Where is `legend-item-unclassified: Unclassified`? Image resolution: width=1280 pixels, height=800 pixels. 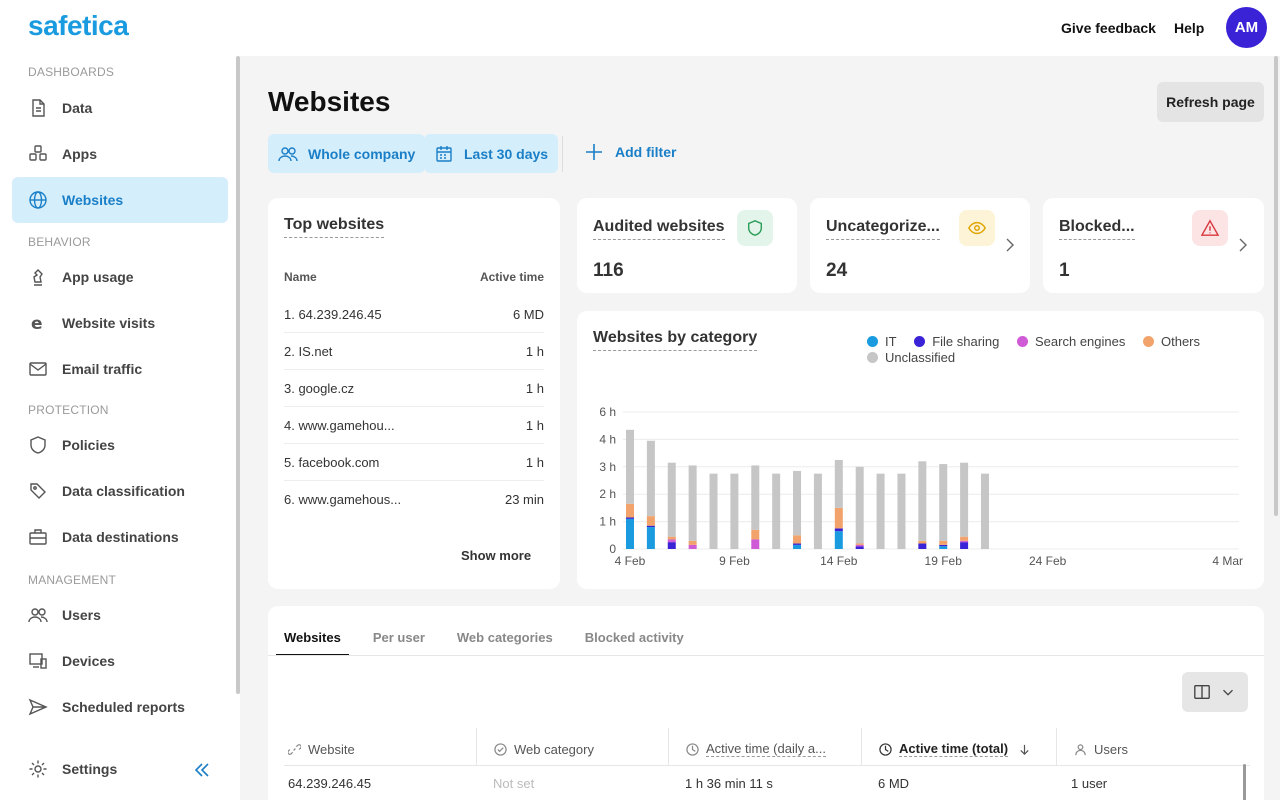
legend-item-unclassified: Unclassified is located at coordinates (911, 358).